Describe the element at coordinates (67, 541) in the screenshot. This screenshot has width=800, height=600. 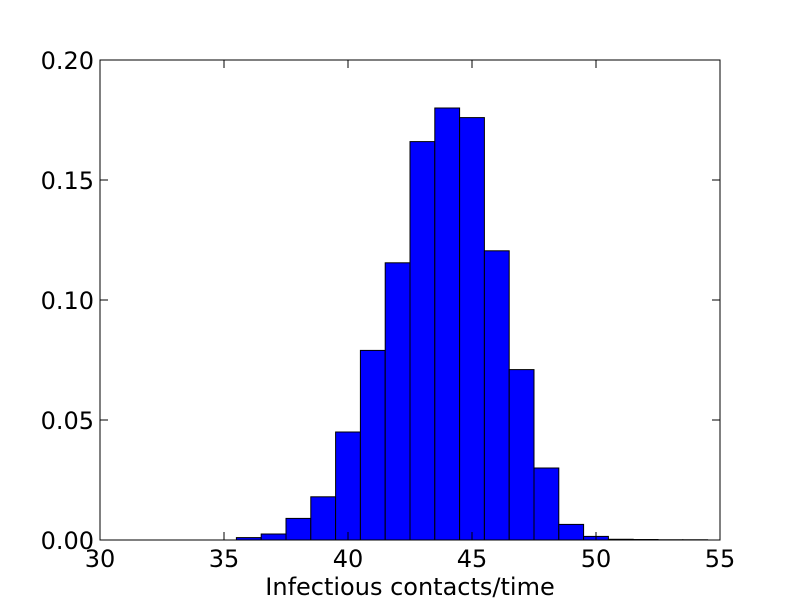
I see `y-tick-label-0: 0.00` at that location.